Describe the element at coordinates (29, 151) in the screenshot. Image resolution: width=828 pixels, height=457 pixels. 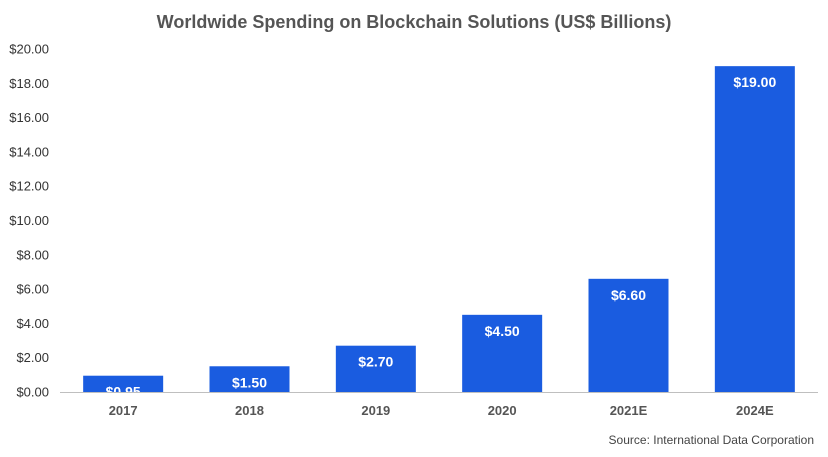
I see `y-tick-label: $14.00` at that location.